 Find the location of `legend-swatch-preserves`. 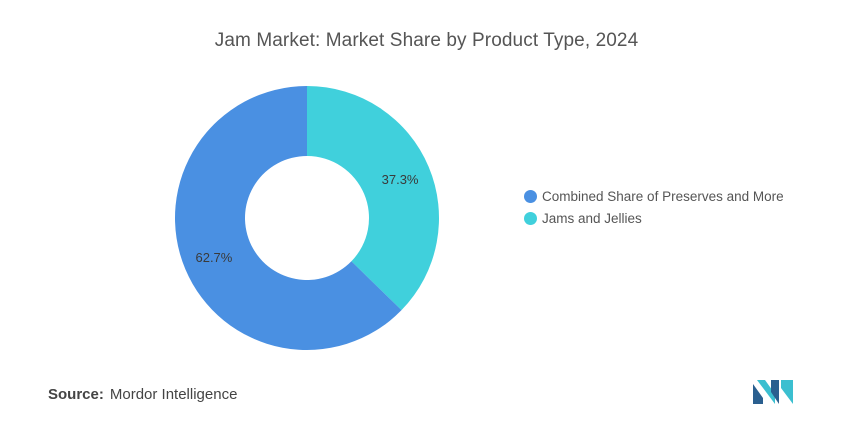

legend-swatch-preserves is located at coordinates (530, 196).